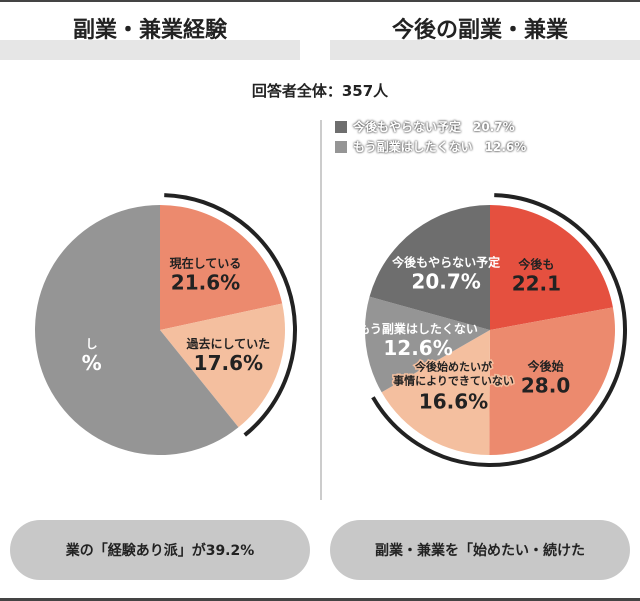 This screenshot has width=640, height=601. I want to click on divider, so click(321, 310).